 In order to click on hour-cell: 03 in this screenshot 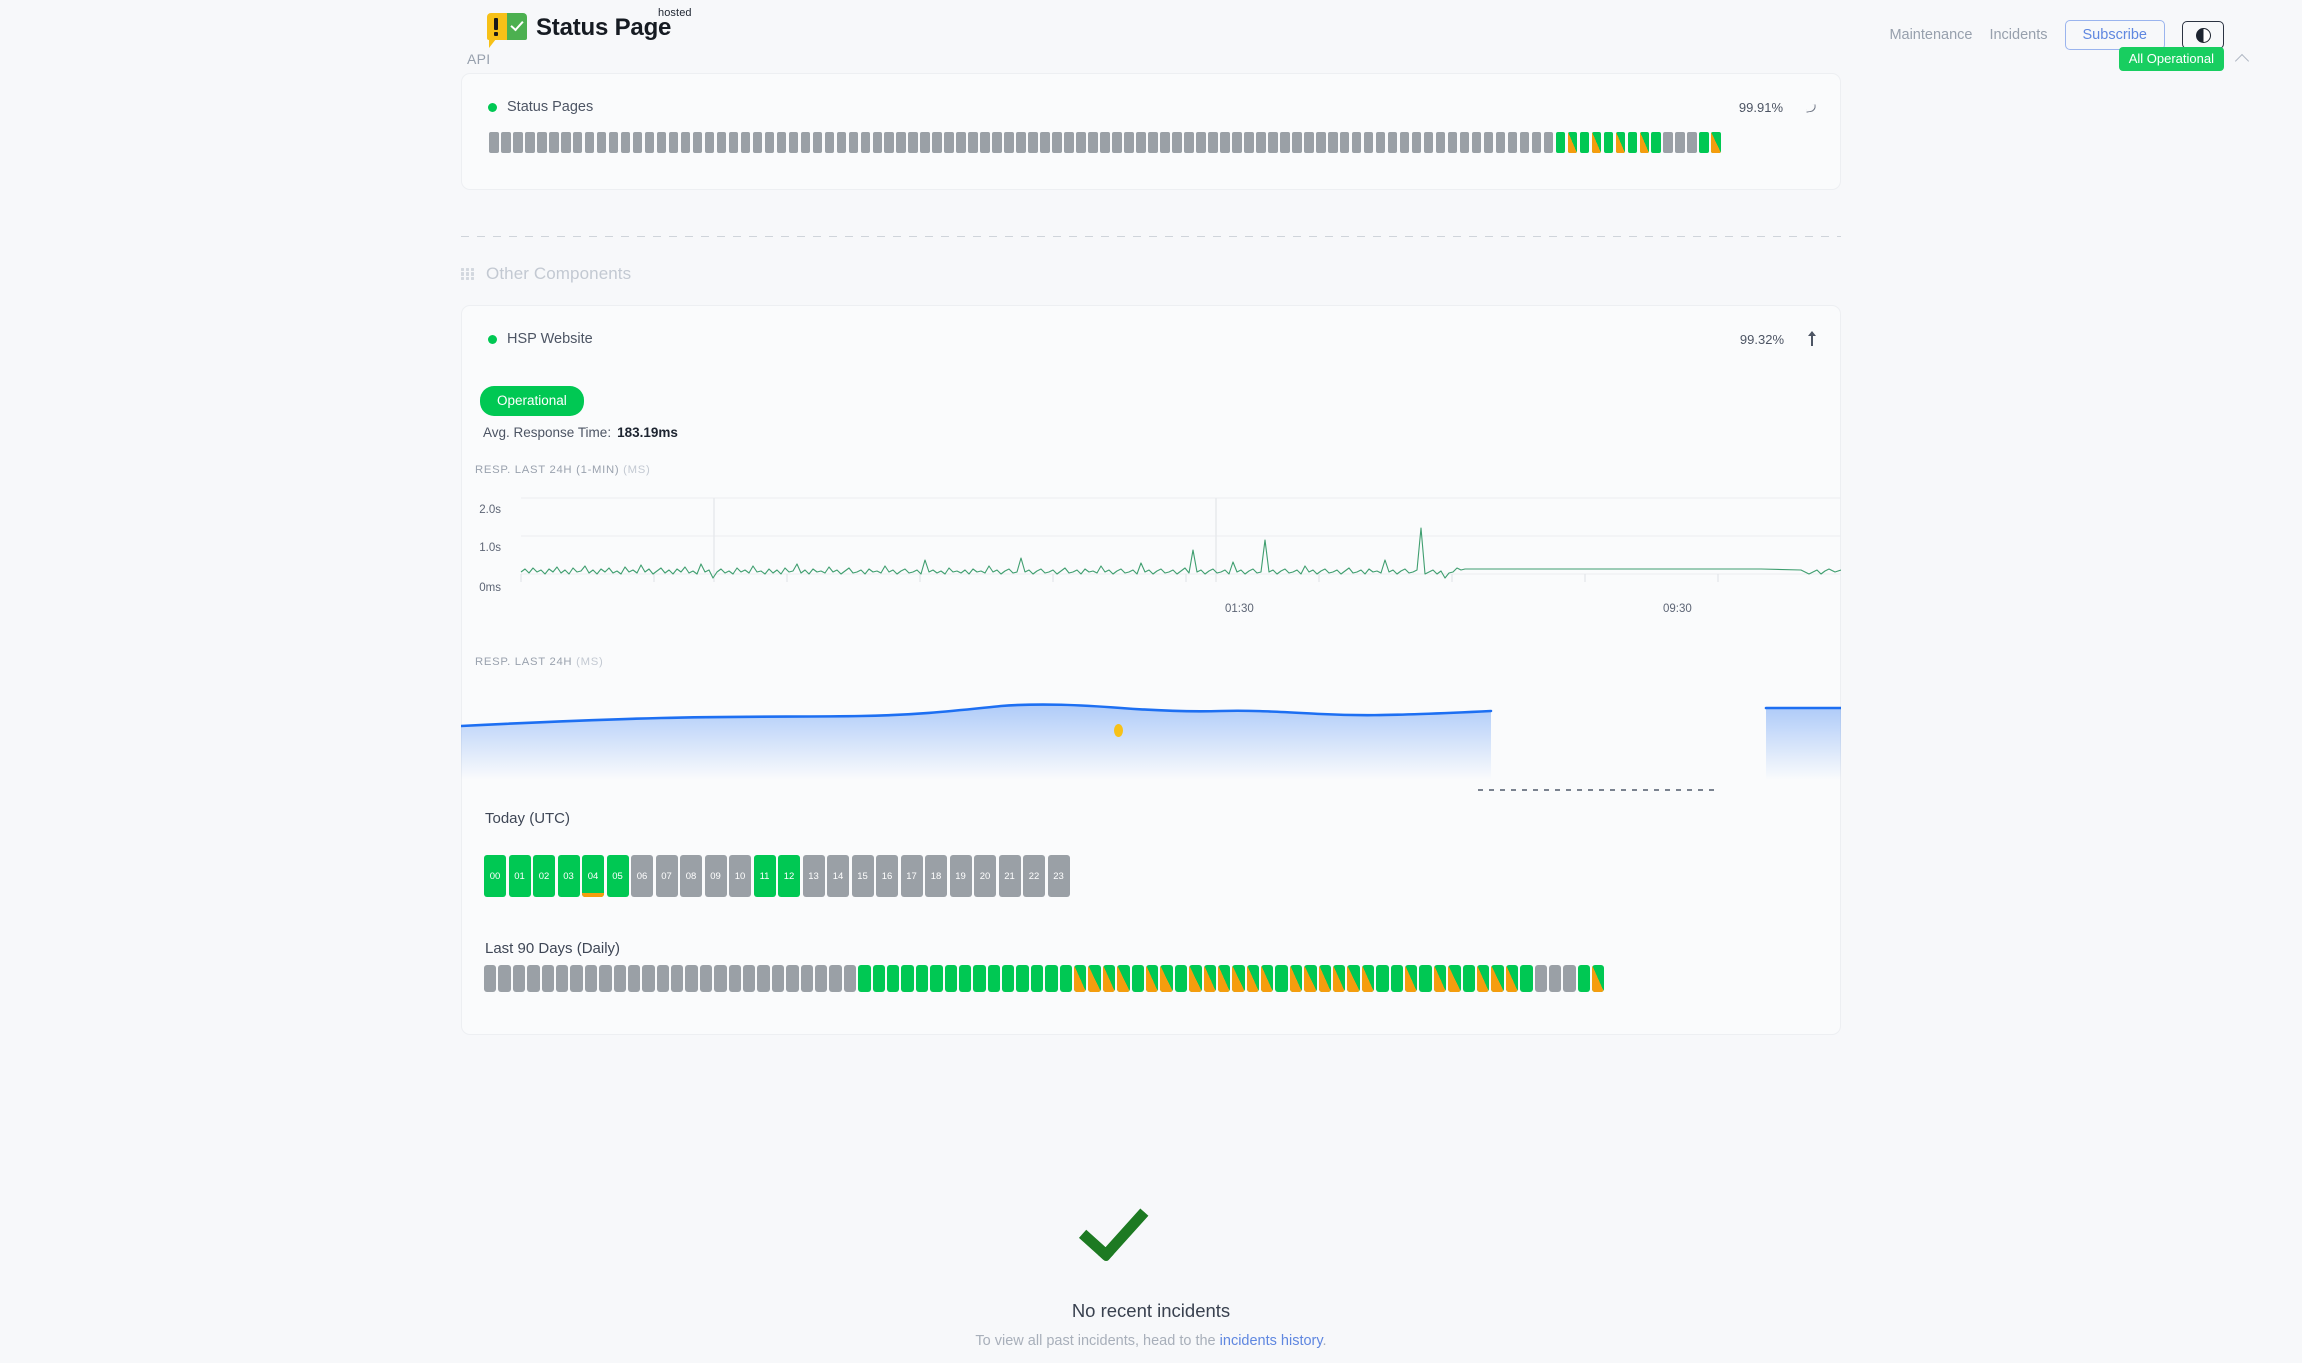, I will do `click(568, 876)`.